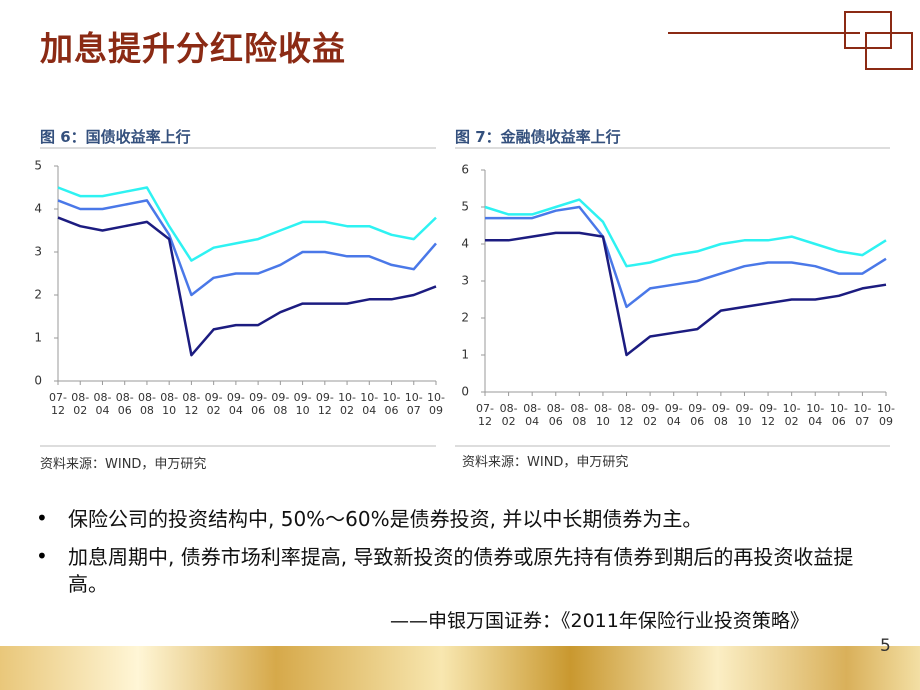 Image resolution: width=920 pixels, height=690 pixels. What do you see at coordinates (115, 137) in the screenshot?
I see `chart-title: 图 6：国债收益率上行` at bounding box center [115, 137].